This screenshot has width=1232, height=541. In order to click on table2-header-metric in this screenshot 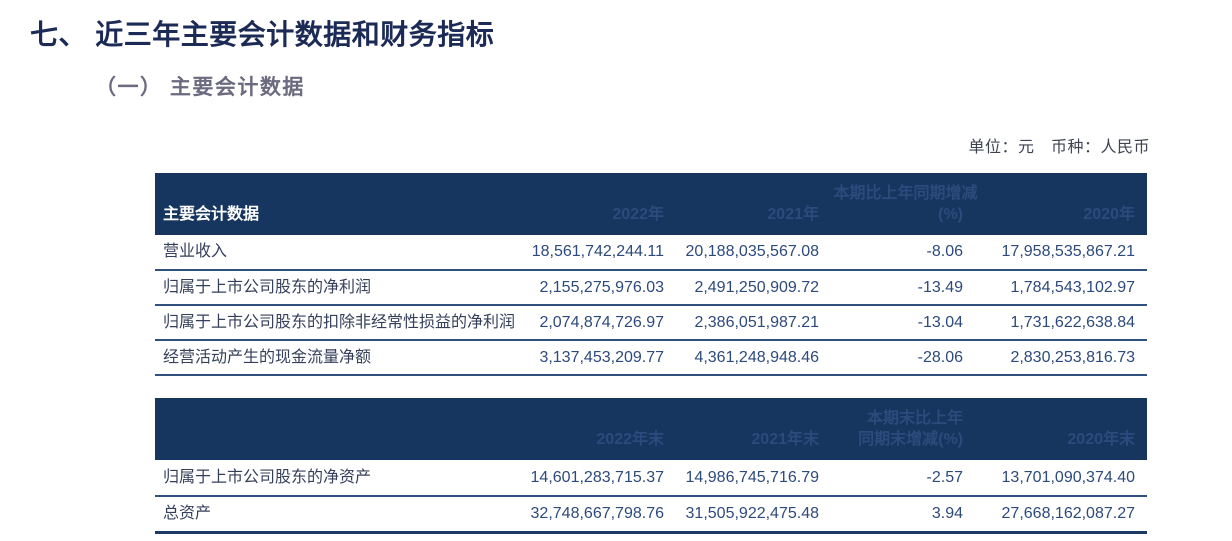, I will do `click(335, 429)`.